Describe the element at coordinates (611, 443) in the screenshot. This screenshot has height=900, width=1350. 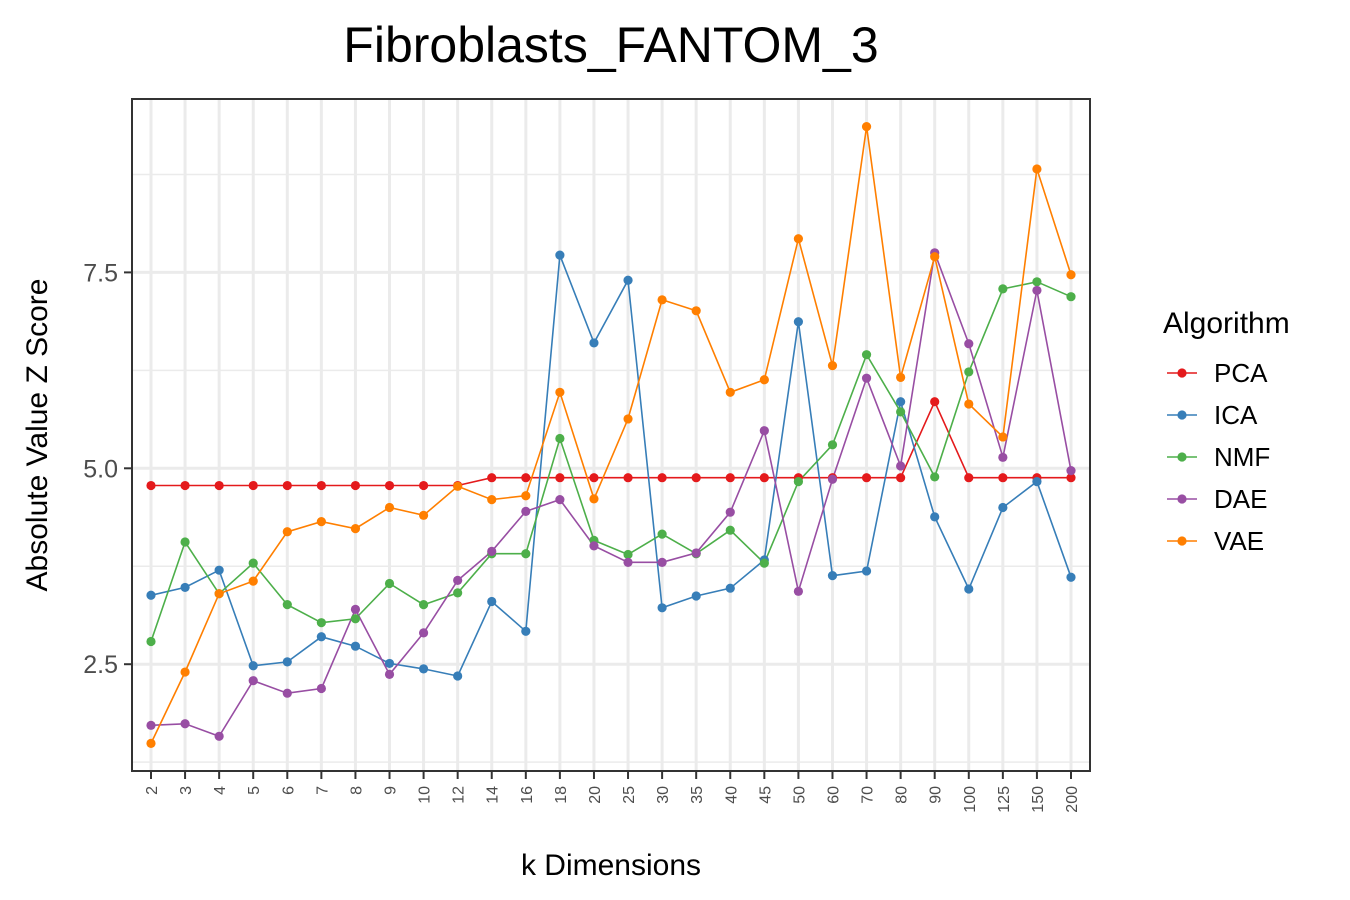
I see `series-line-pca` at that location.